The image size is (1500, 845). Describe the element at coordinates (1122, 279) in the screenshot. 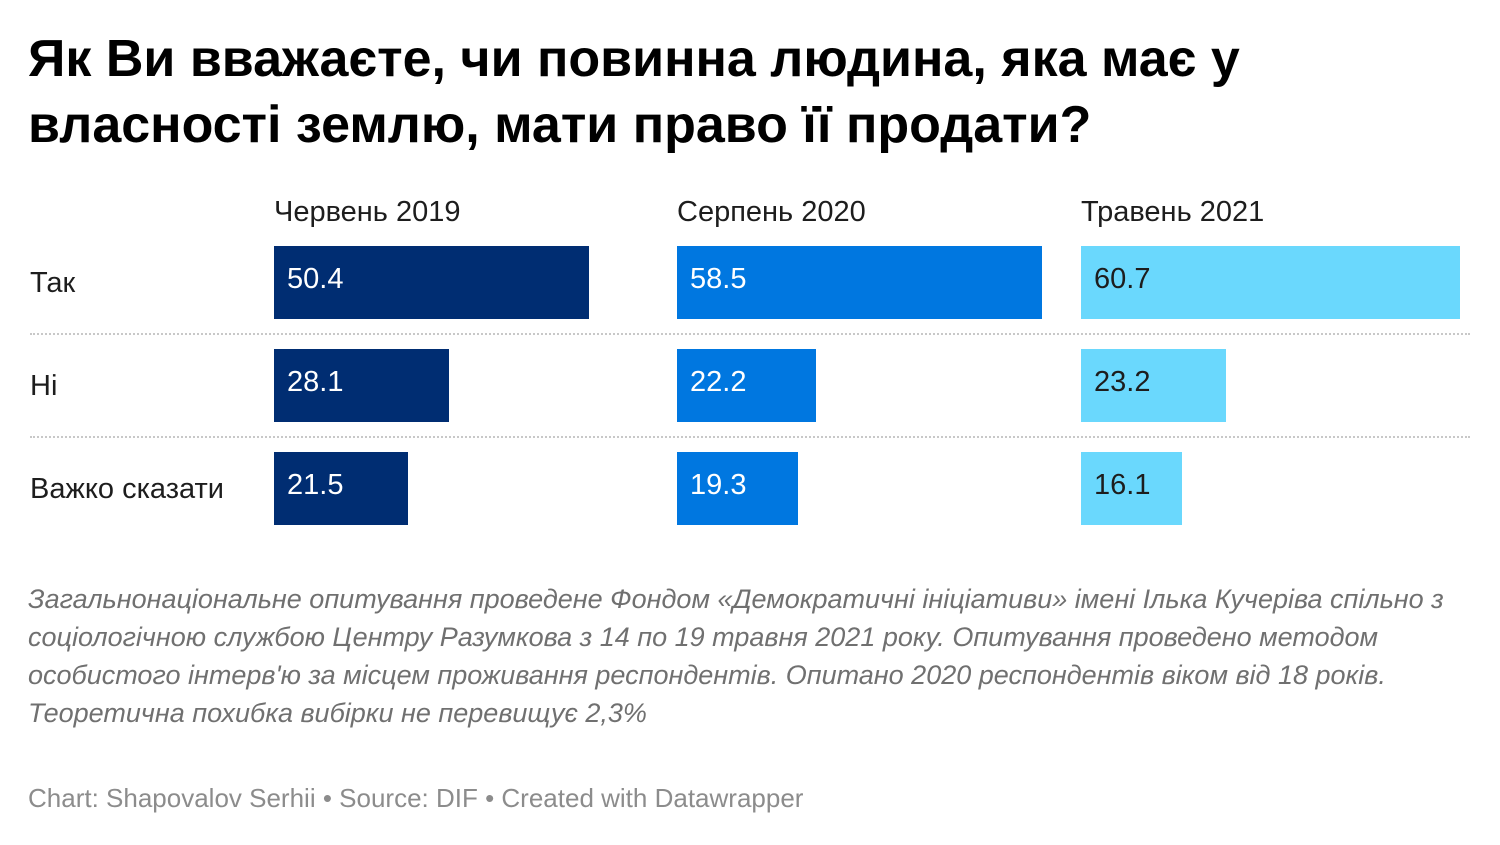

I see `bar-value-label: 60.7` at that location.